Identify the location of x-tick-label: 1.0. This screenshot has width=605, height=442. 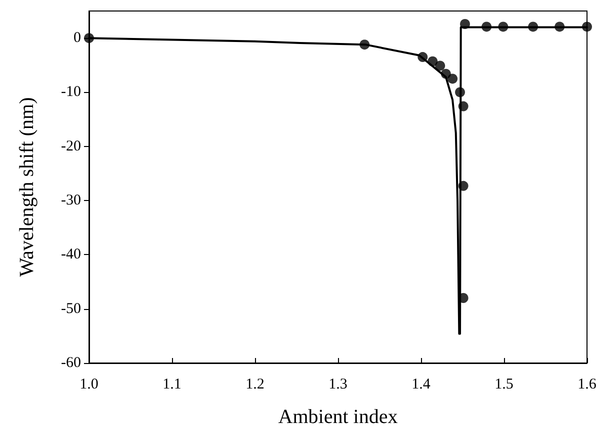
(89, 384).